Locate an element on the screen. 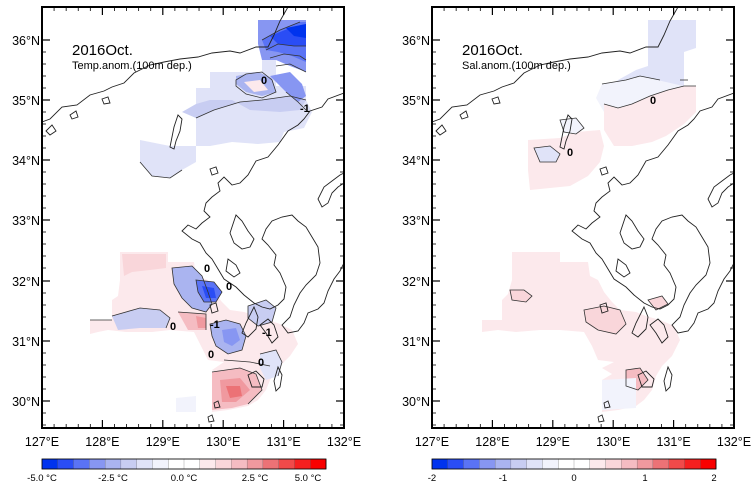 This screenshot has width=753, height=486. colorbar-label: -5.0 °C is located at coordinates (42, 478).